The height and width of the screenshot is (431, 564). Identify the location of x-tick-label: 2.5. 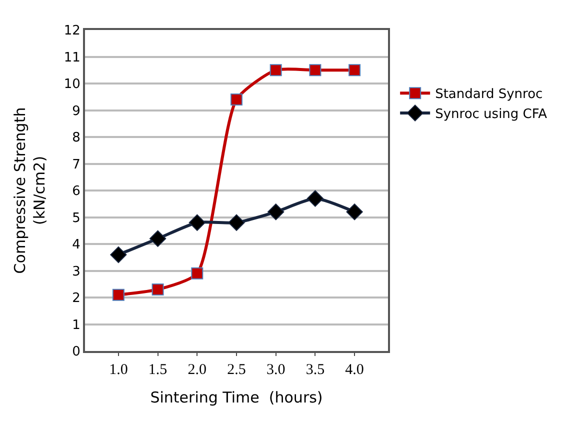
(236, 370).